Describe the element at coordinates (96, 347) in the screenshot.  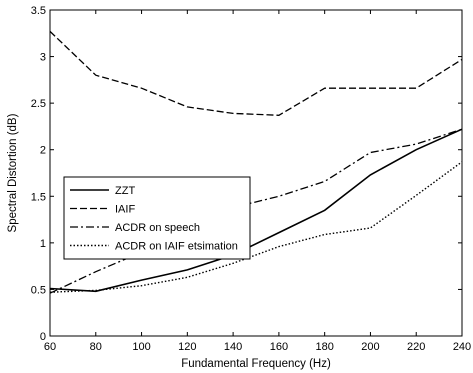
I see `x-tick-label: 80` at that location.